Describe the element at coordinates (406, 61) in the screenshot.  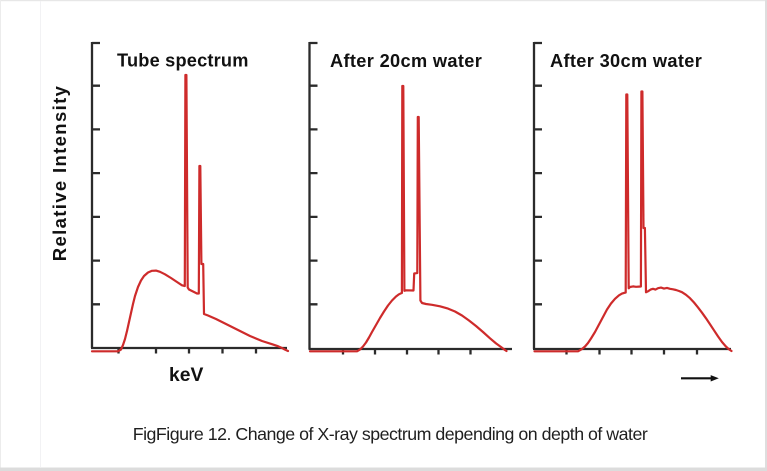
I see `svg-text: After 20cm water` at that location.